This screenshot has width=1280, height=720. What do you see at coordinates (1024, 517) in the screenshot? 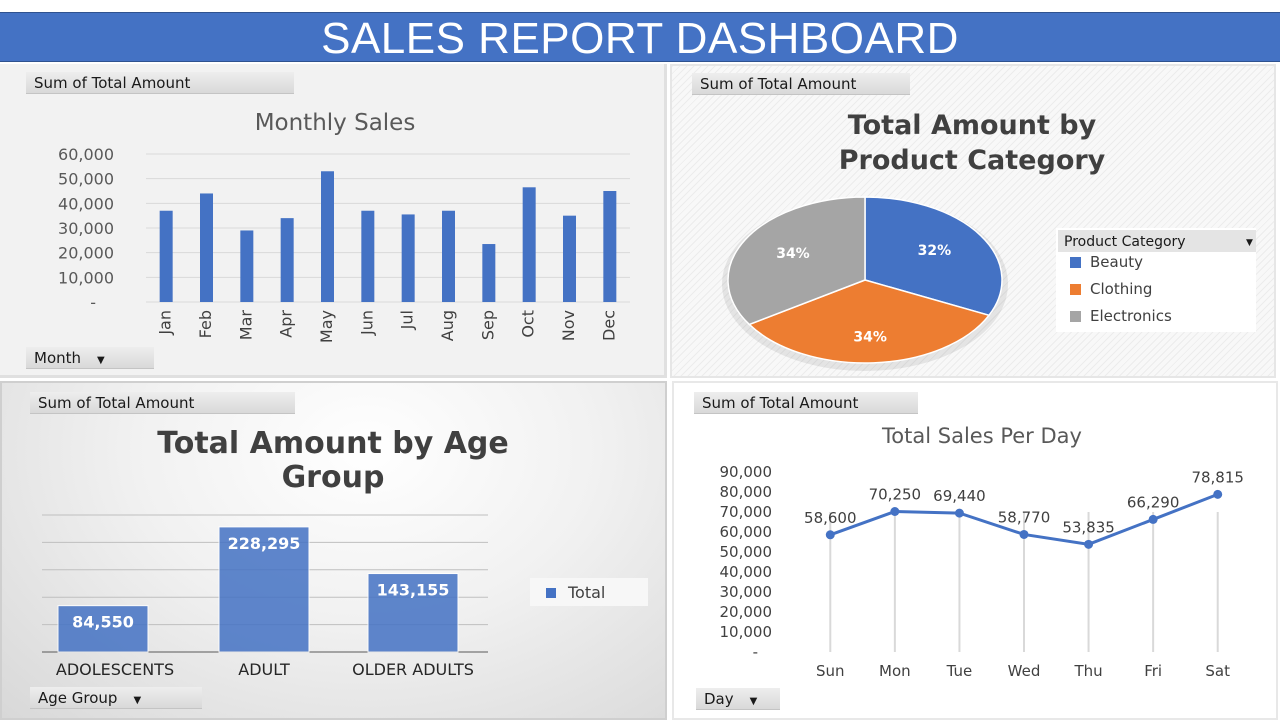
I see `point-data-label: 58,770` at bounding box center [1024, 517].